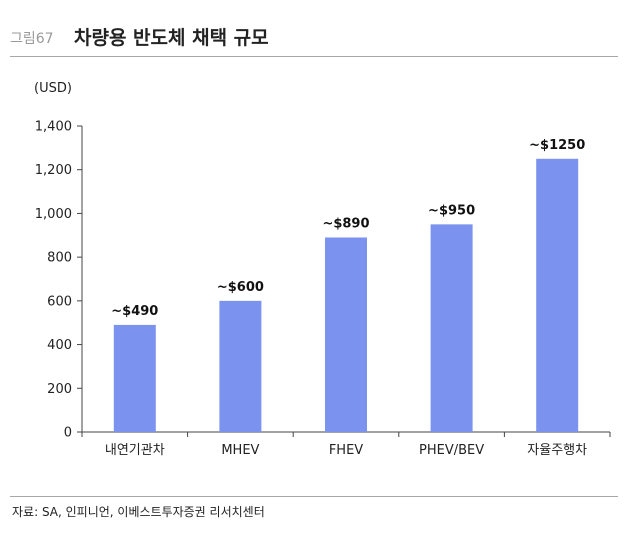  What do you see at coordinates (32, 39) in the screenshot?
I see `figure-number: 그림67` at bounding box center [32, 39].